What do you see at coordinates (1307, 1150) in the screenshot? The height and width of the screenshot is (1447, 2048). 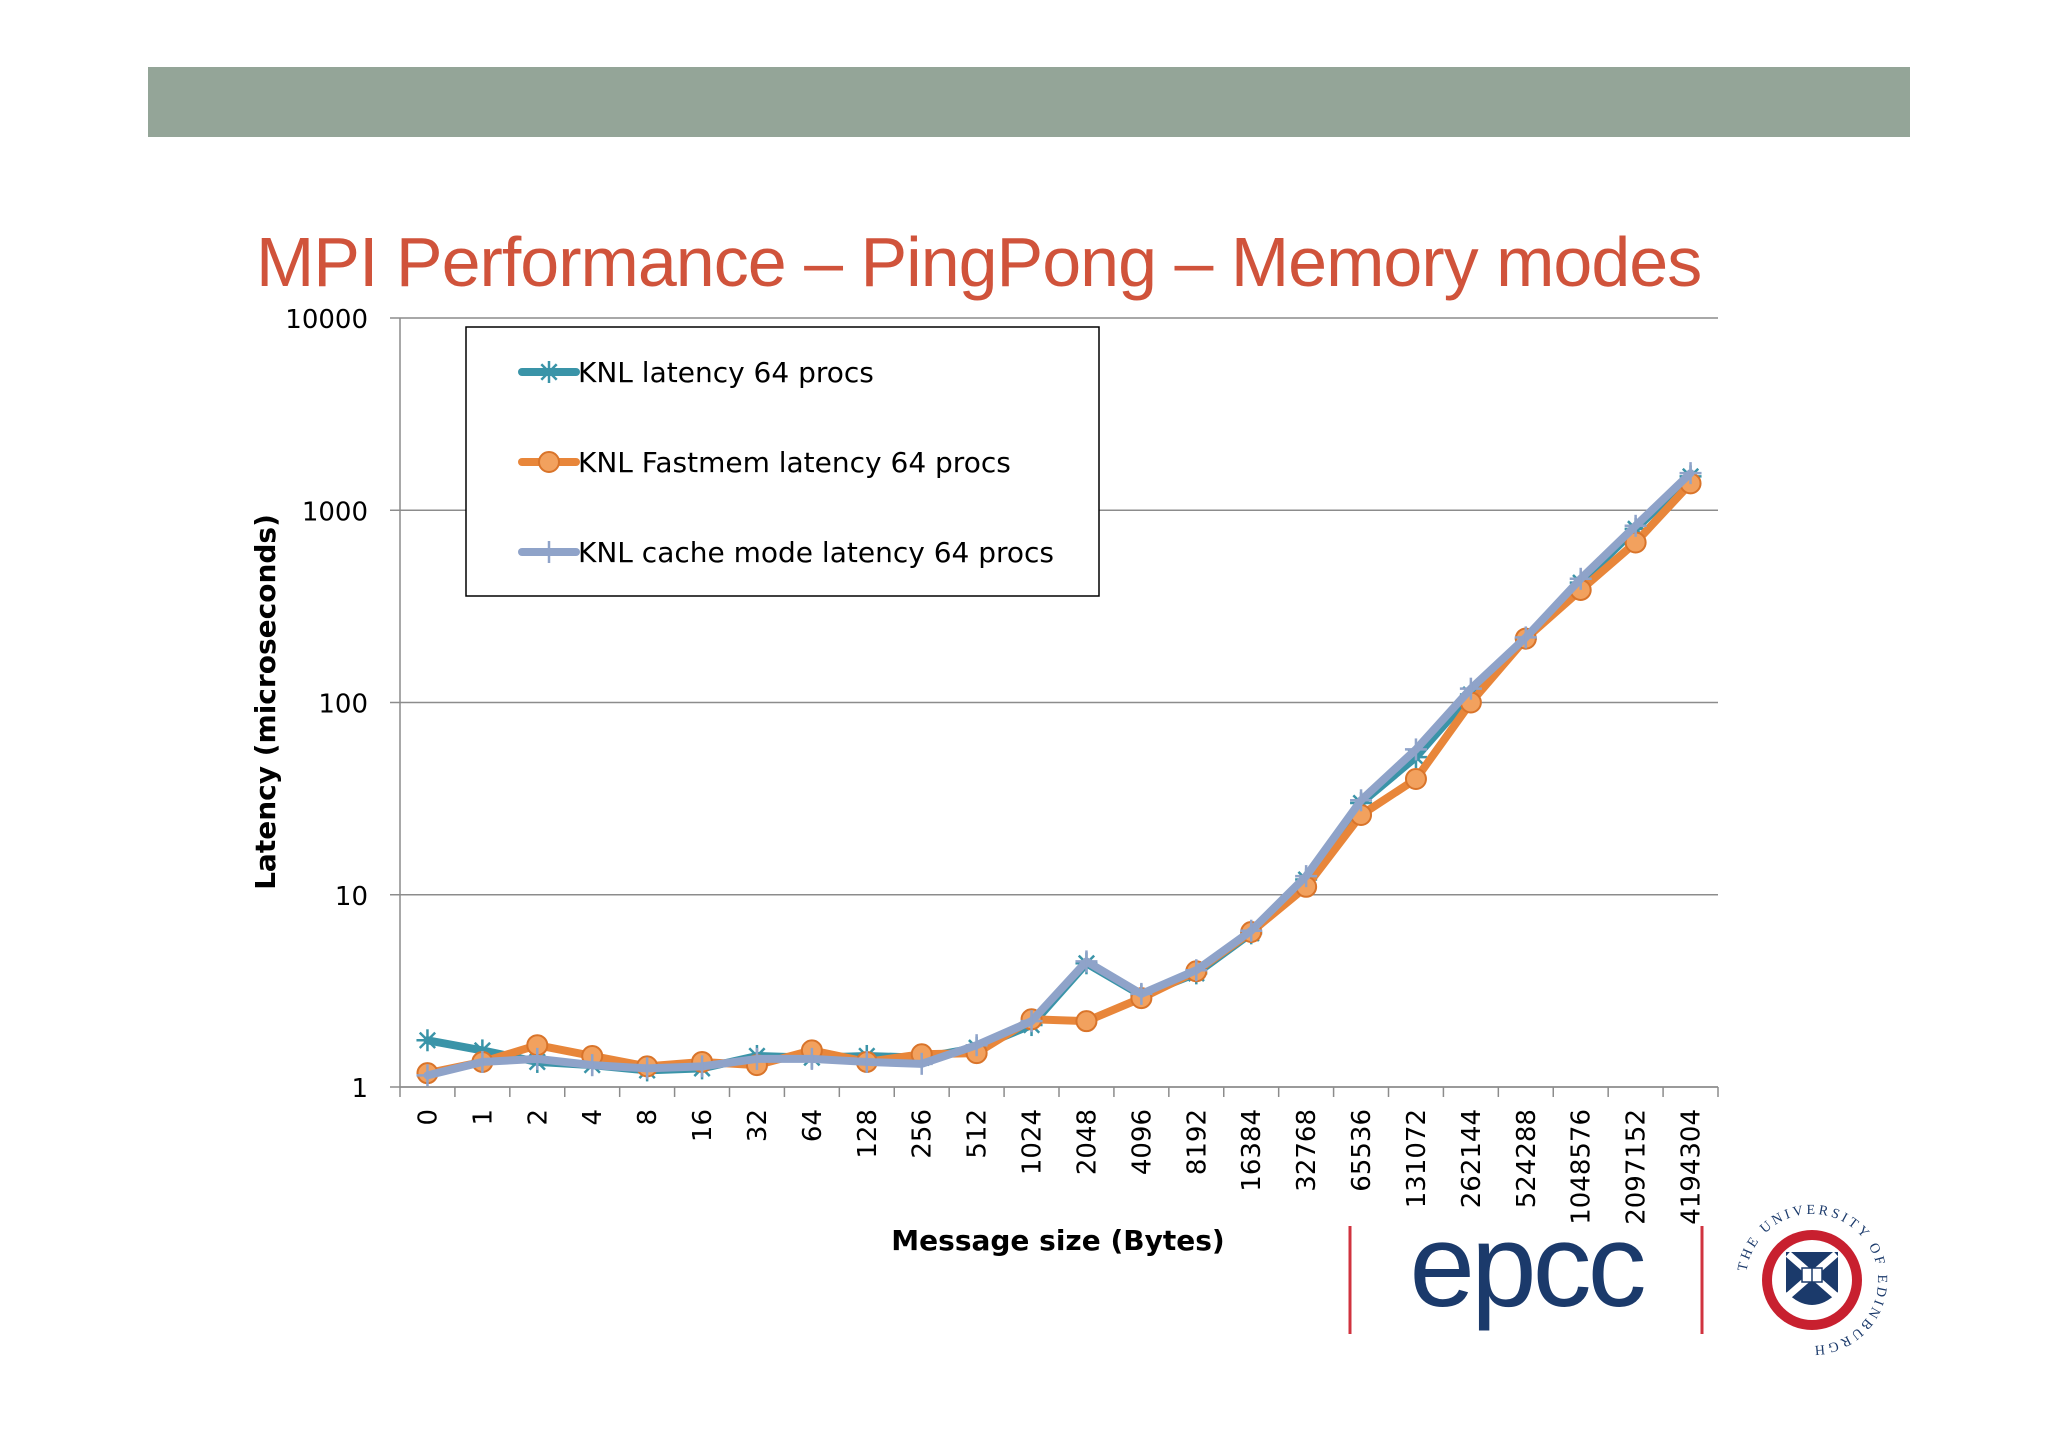 I see `x-tick-label: 32768` at bounding box center [1307, 1150].